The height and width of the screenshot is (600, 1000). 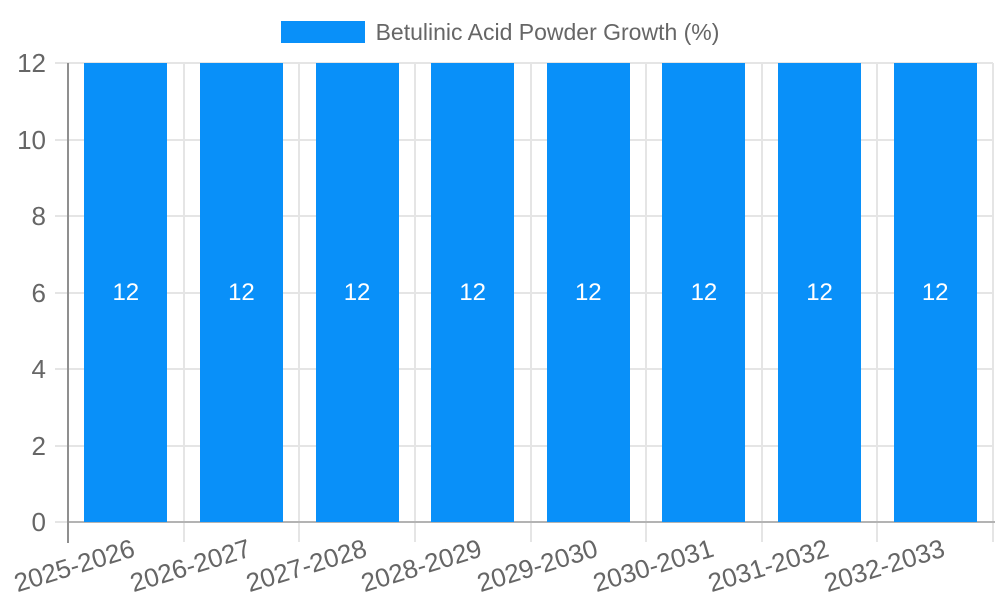 What do you see at coordinates (190, 566) in the screenshot?
I see `x-tick-label: 2026-2027` at bounding box center [190, 566].